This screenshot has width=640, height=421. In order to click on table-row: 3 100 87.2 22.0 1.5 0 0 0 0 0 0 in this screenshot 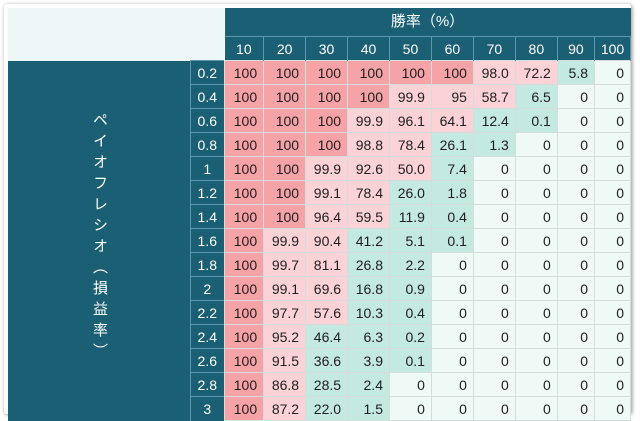, I will do `click(319, 408)`.